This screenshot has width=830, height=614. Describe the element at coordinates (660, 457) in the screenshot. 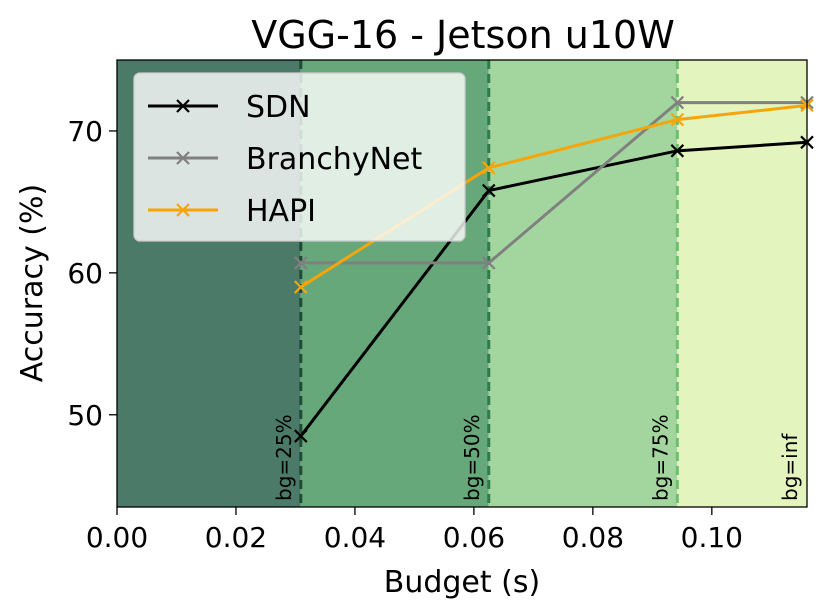

I see `band-label-bg-75: bg=75%` at that location.